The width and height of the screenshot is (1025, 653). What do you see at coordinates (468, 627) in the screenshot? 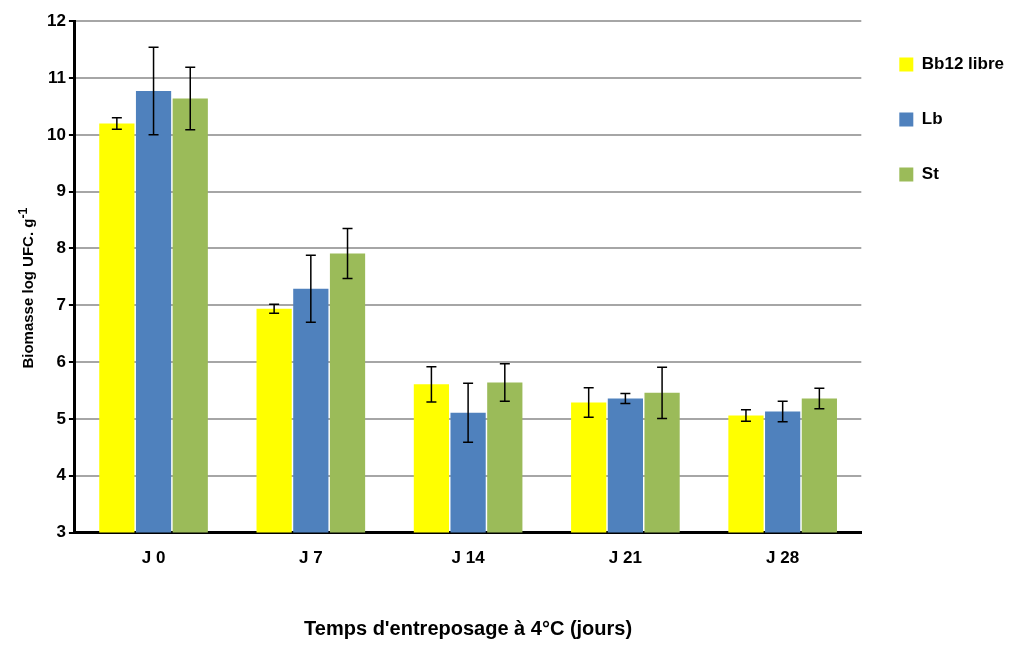
I see `x-axis-title: Temps d'entreposage à 4°C (jours)` at bounding box center [468, 627].